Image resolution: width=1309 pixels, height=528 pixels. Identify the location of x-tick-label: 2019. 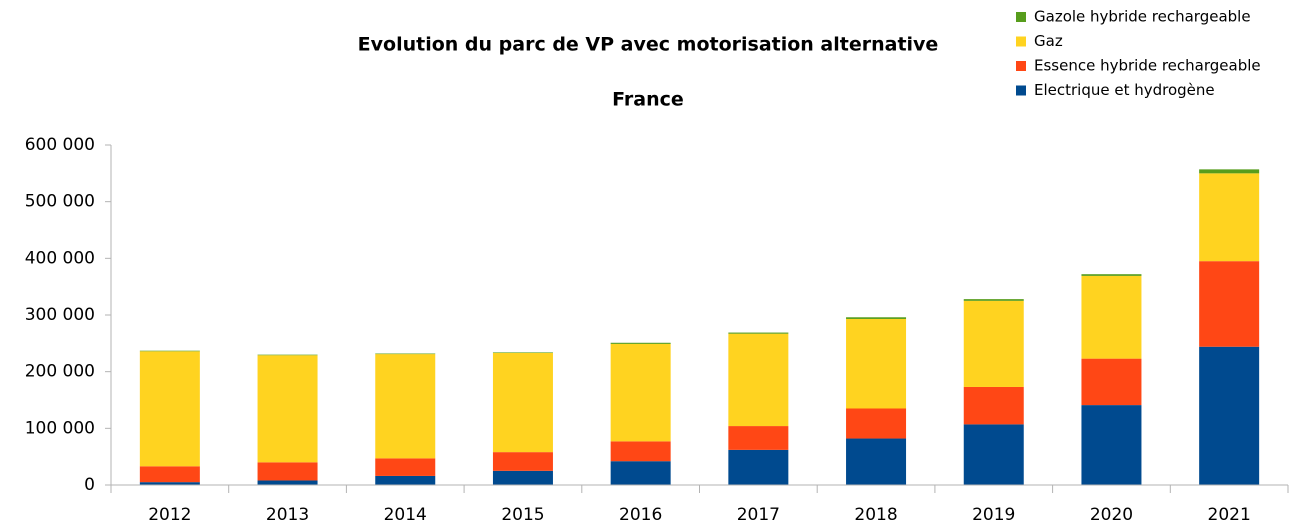
(993, 515).